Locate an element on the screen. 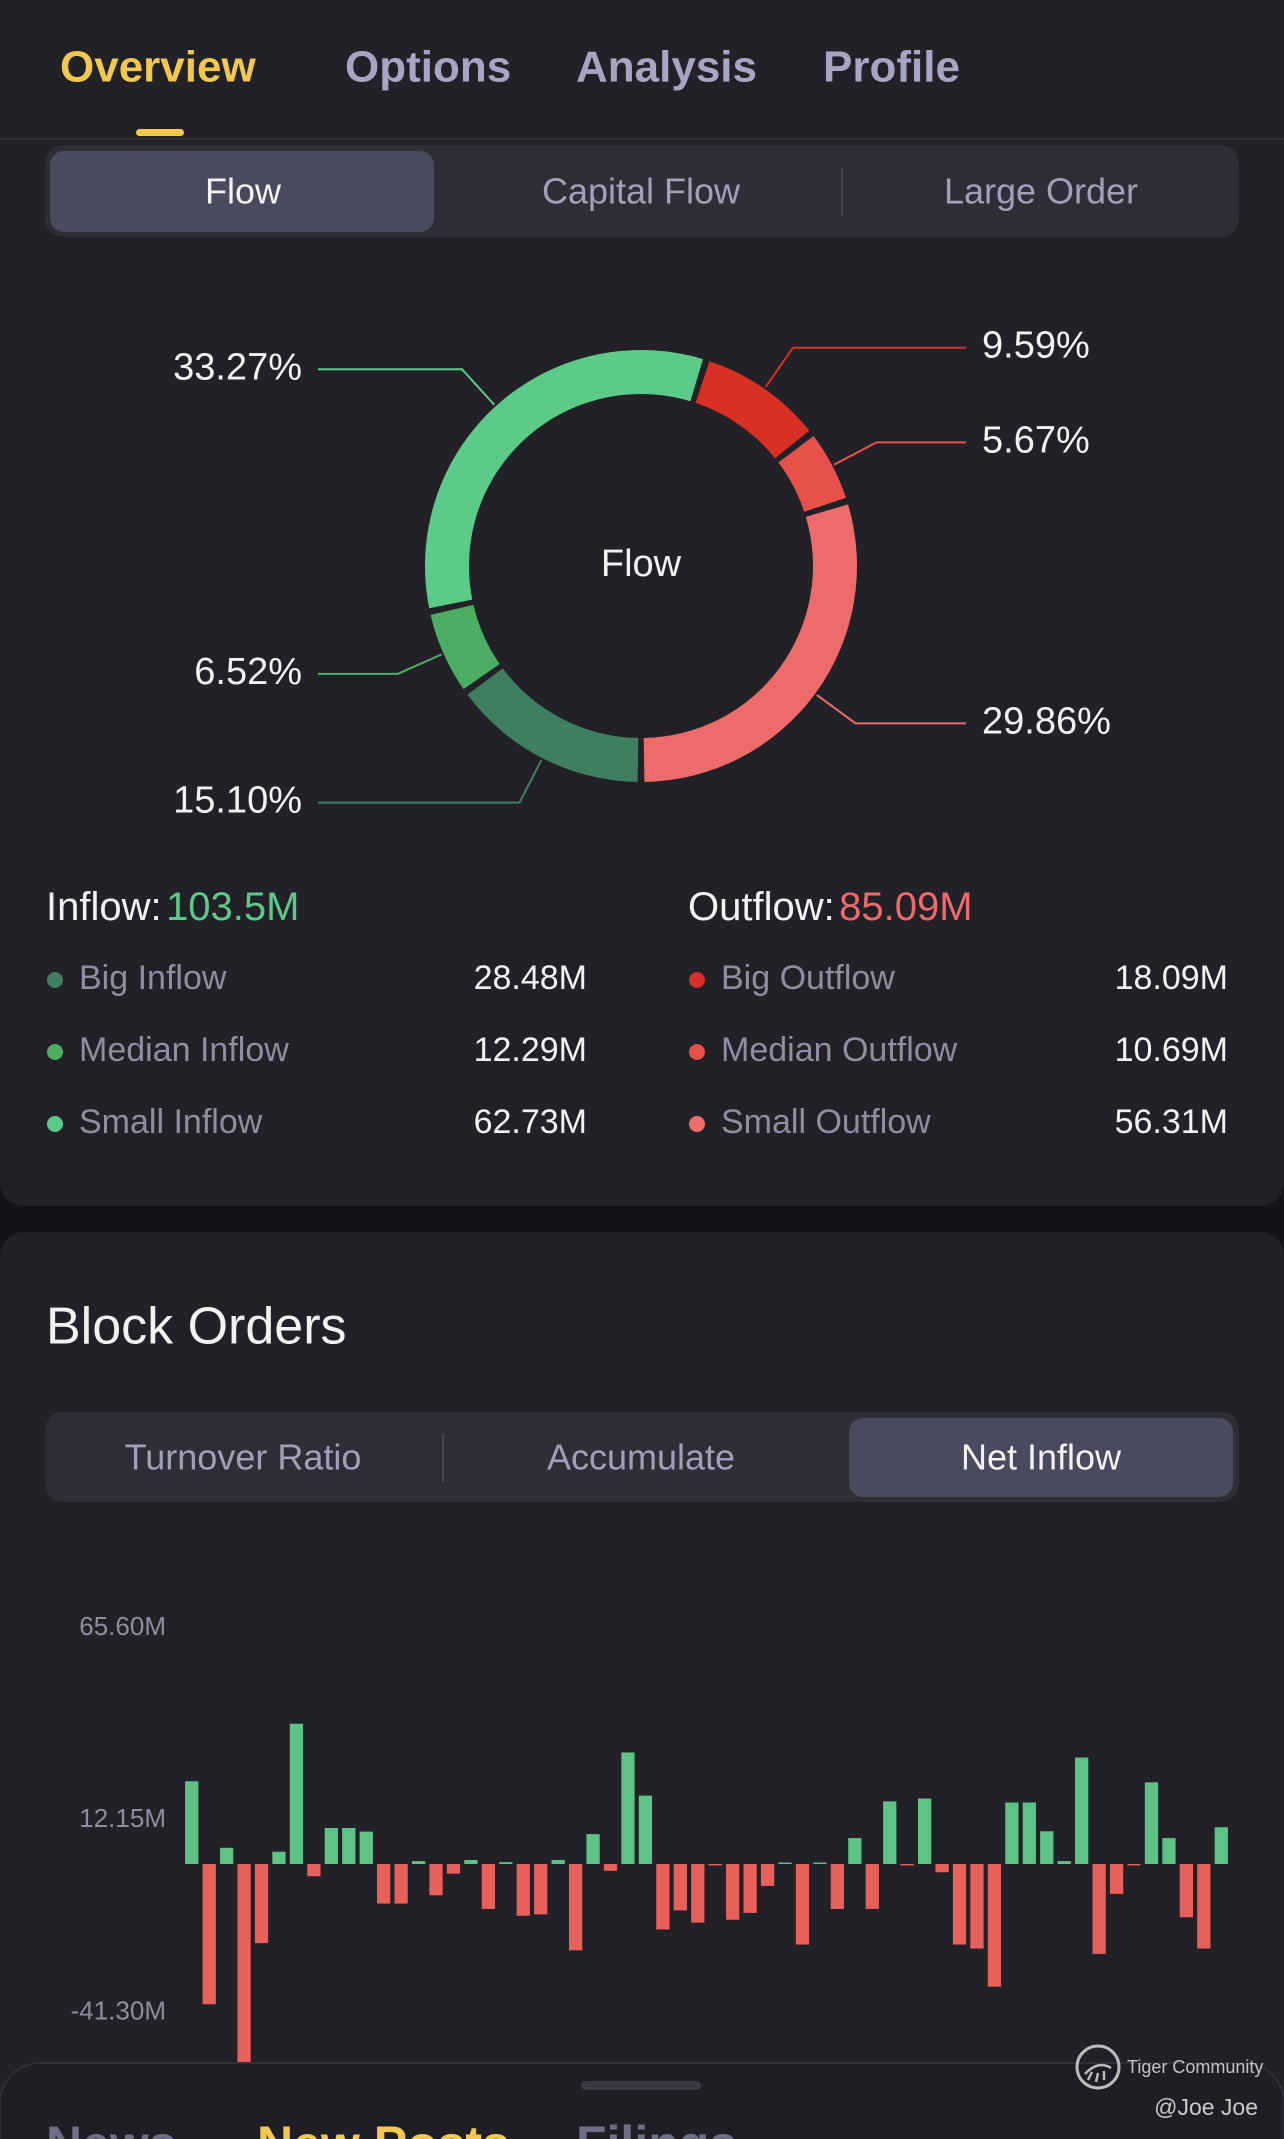 The width and height of the screenshot is (1284, 2139). legend-label: Median Inflow is located at coordinates (184, 1050).